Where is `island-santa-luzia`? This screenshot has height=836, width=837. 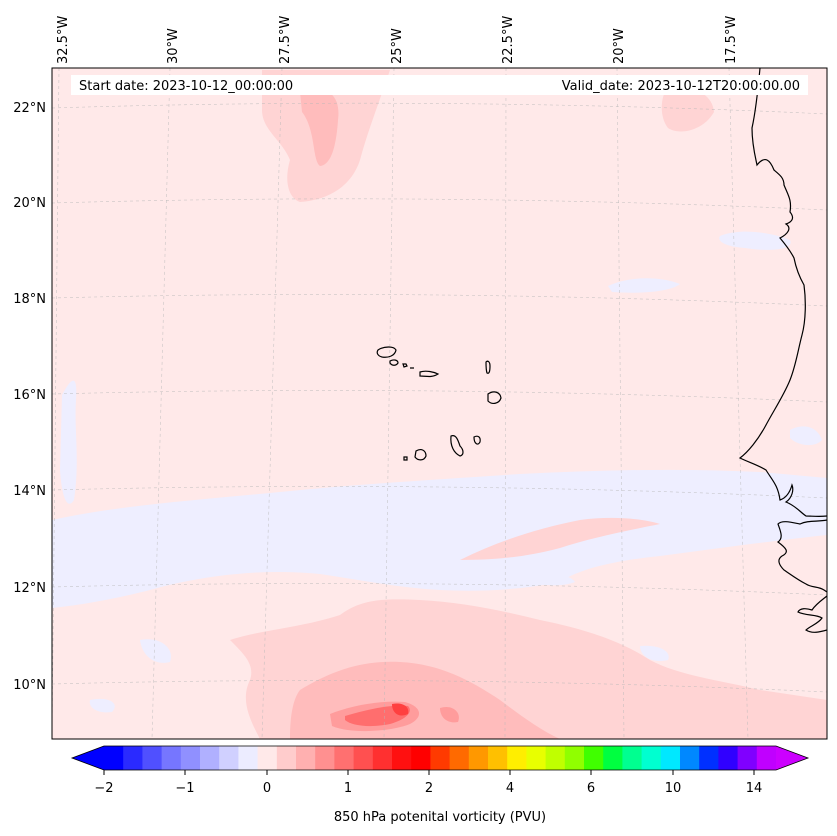
island-santa-luzia is located at coordinates (405, 365).